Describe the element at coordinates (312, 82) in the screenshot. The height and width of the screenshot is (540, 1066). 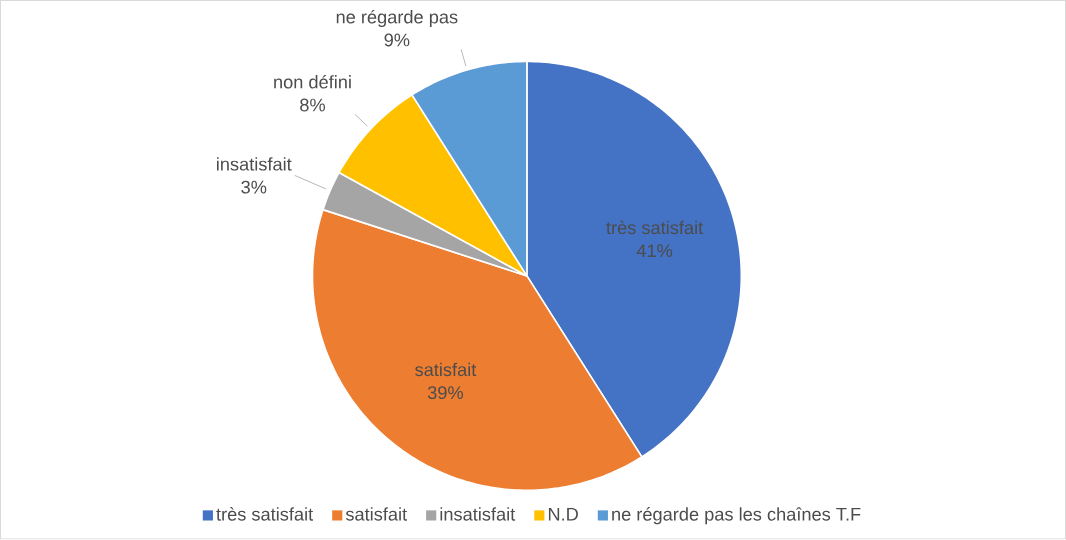
I see `text: non défini` at that location.